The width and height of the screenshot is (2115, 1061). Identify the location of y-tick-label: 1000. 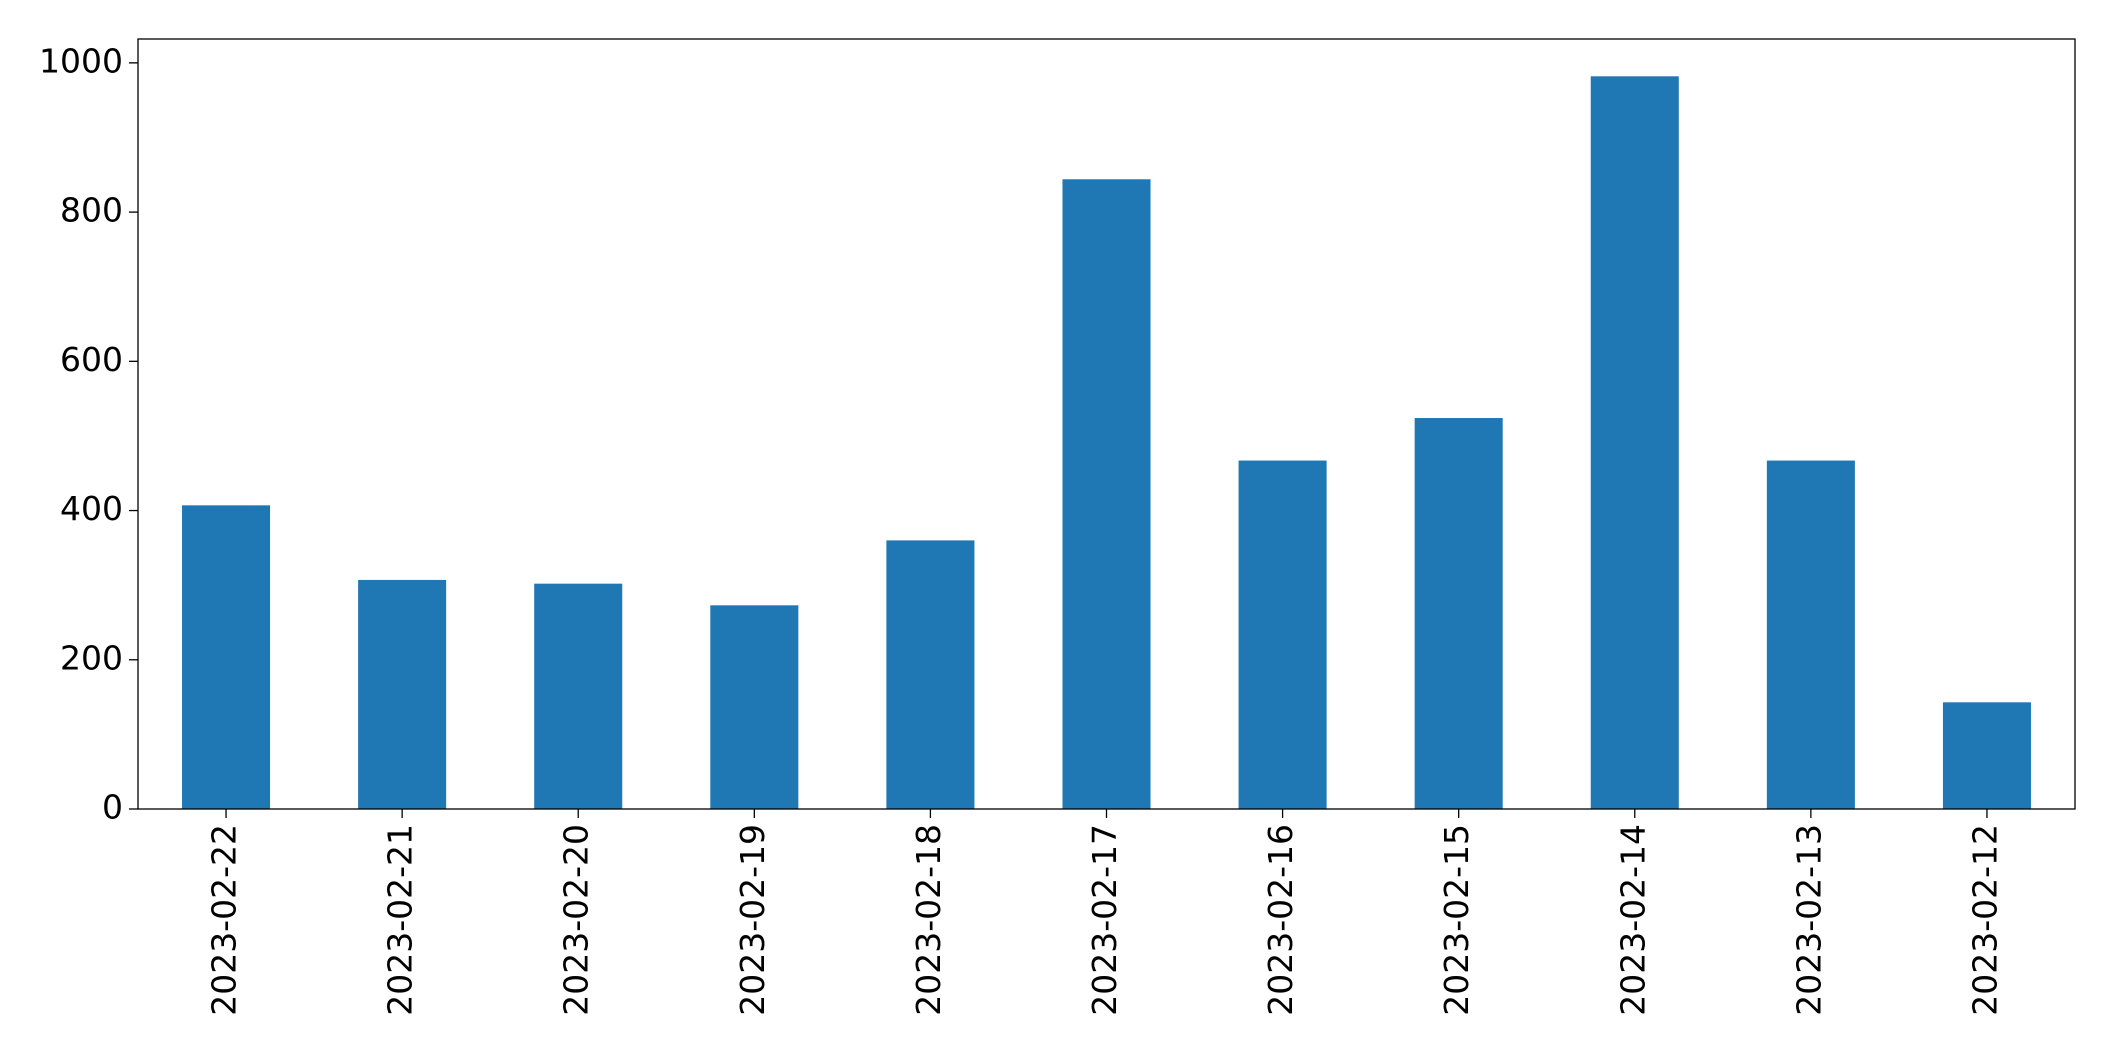
(81, 60).